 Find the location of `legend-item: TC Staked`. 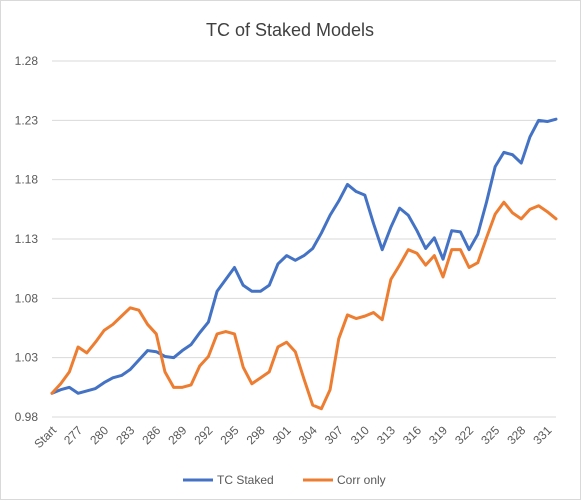

legend-item: TC Staked is located at coordinates (228, 480).